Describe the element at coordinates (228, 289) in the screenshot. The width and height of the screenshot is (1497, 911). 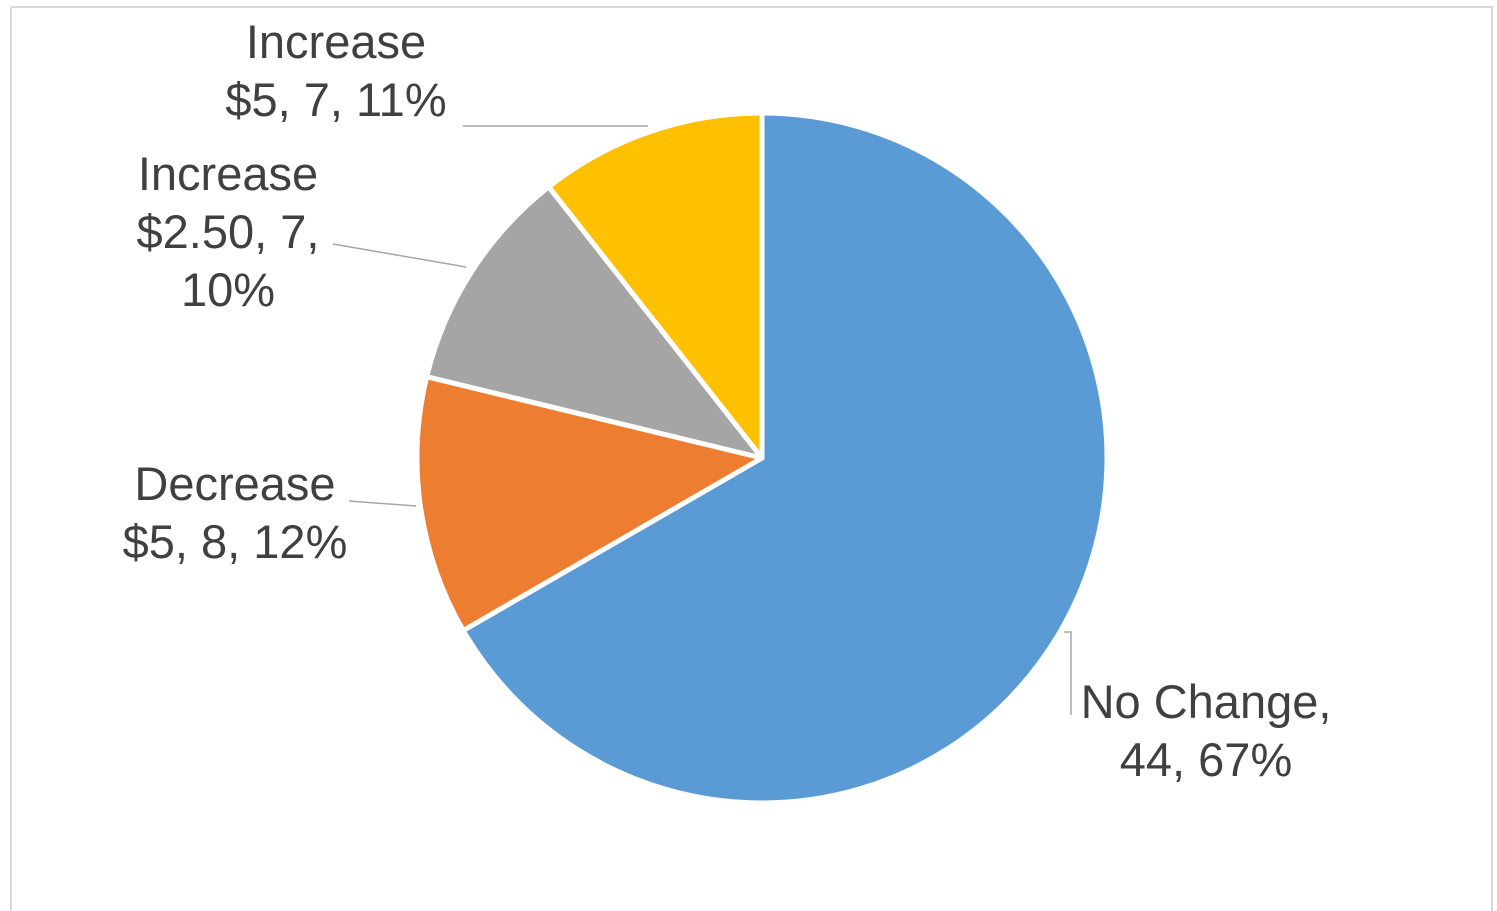
I see `data-label-line: 10%` at that location.